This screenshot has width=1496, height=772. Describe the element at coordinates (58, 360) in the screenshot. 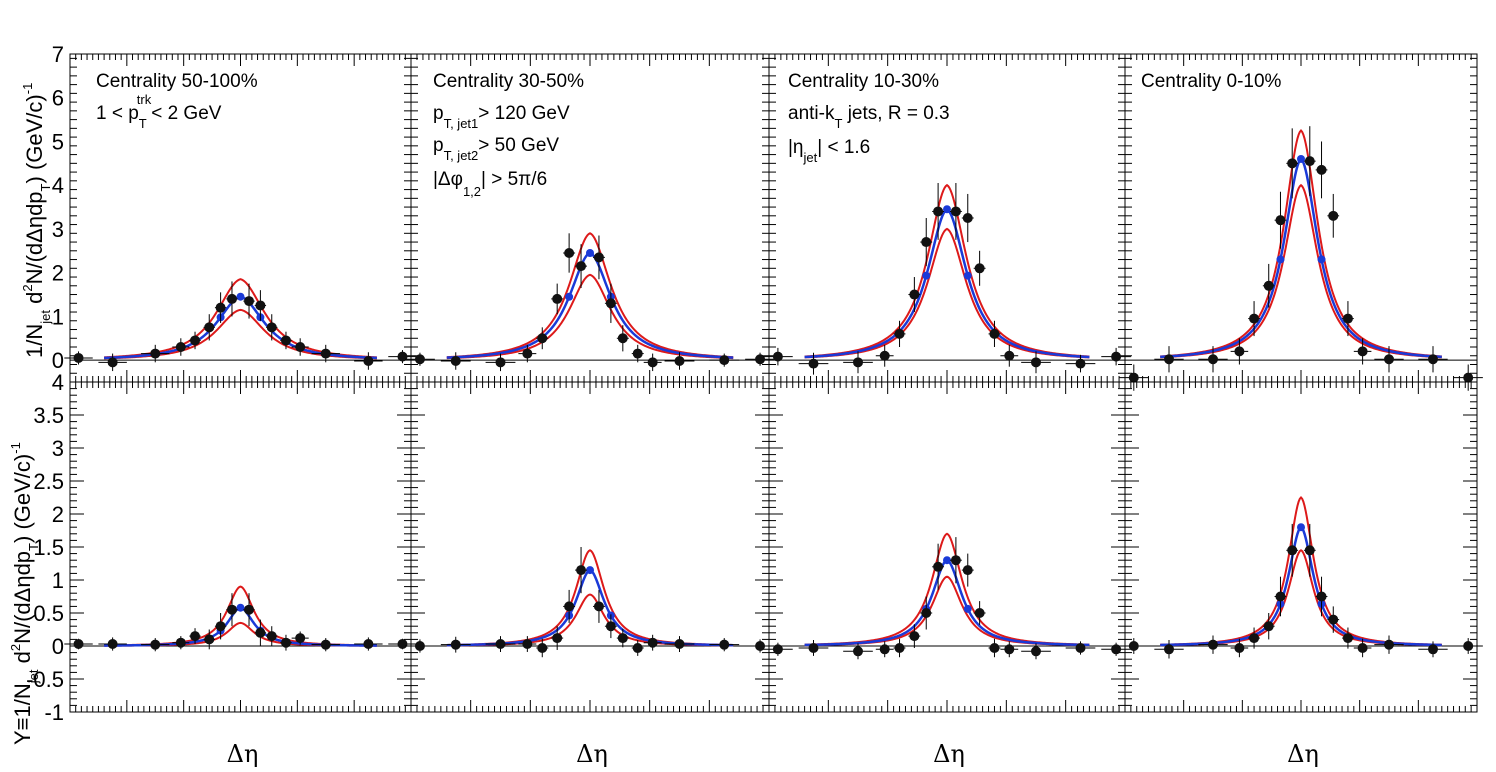

I see `y-tick-label: 0` at that location.